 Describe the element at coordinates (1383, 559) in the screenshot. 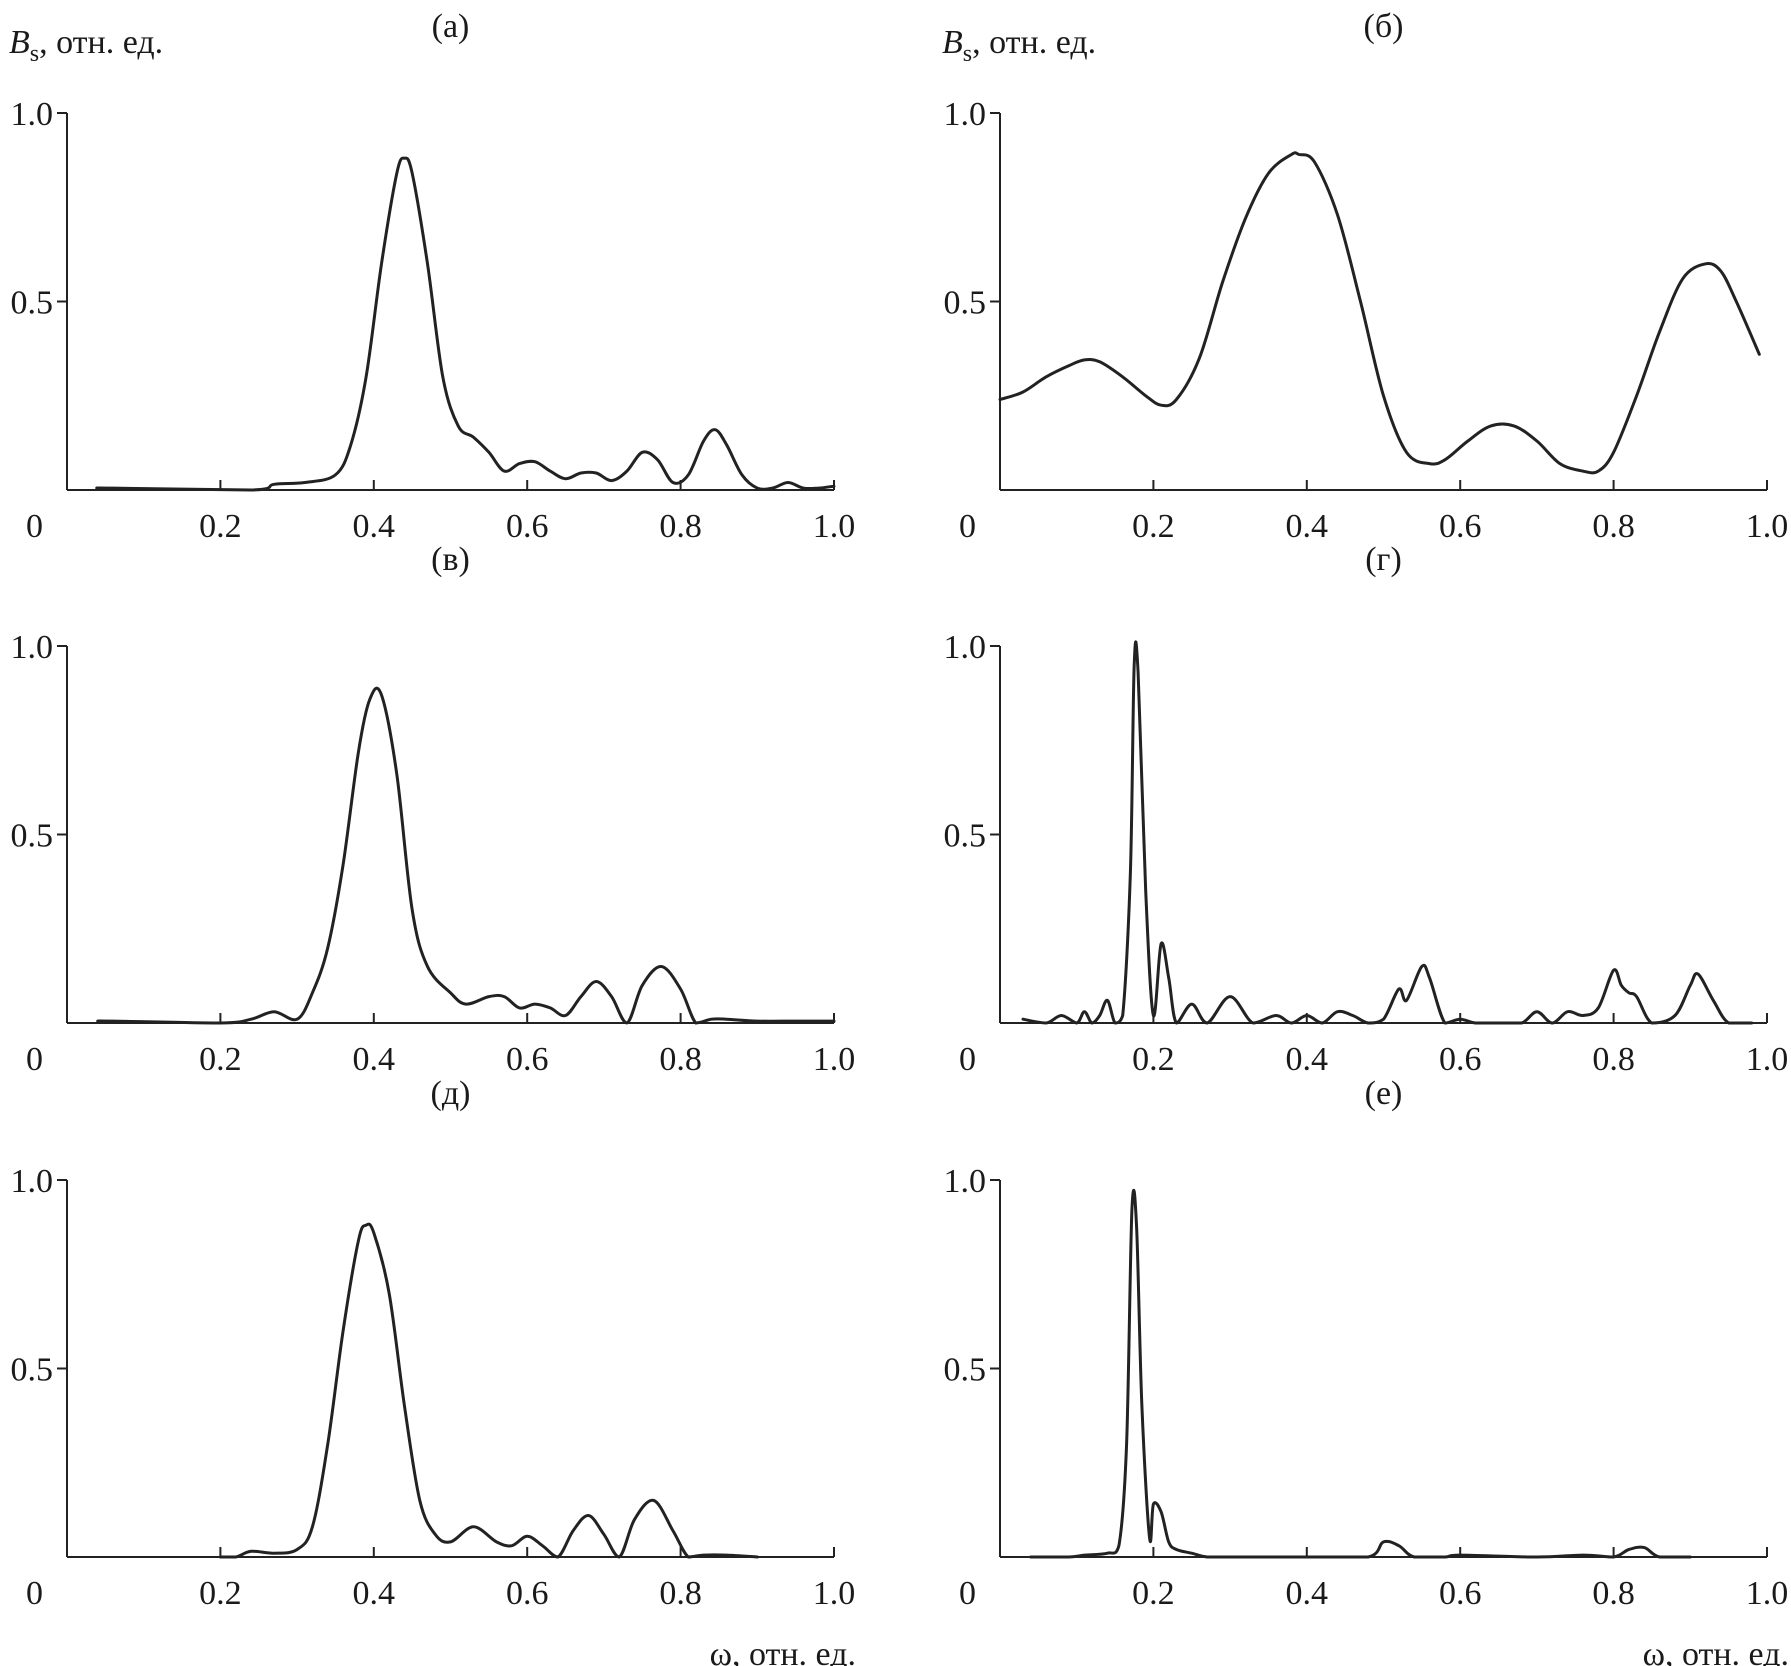

I see `panel-label: (г)` at that location.